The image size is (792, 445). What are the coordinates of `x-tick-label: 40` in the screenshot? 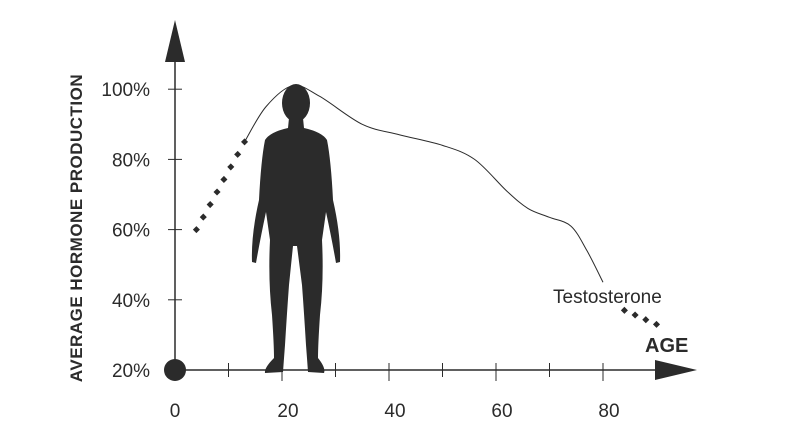 It's located at (394, 411).